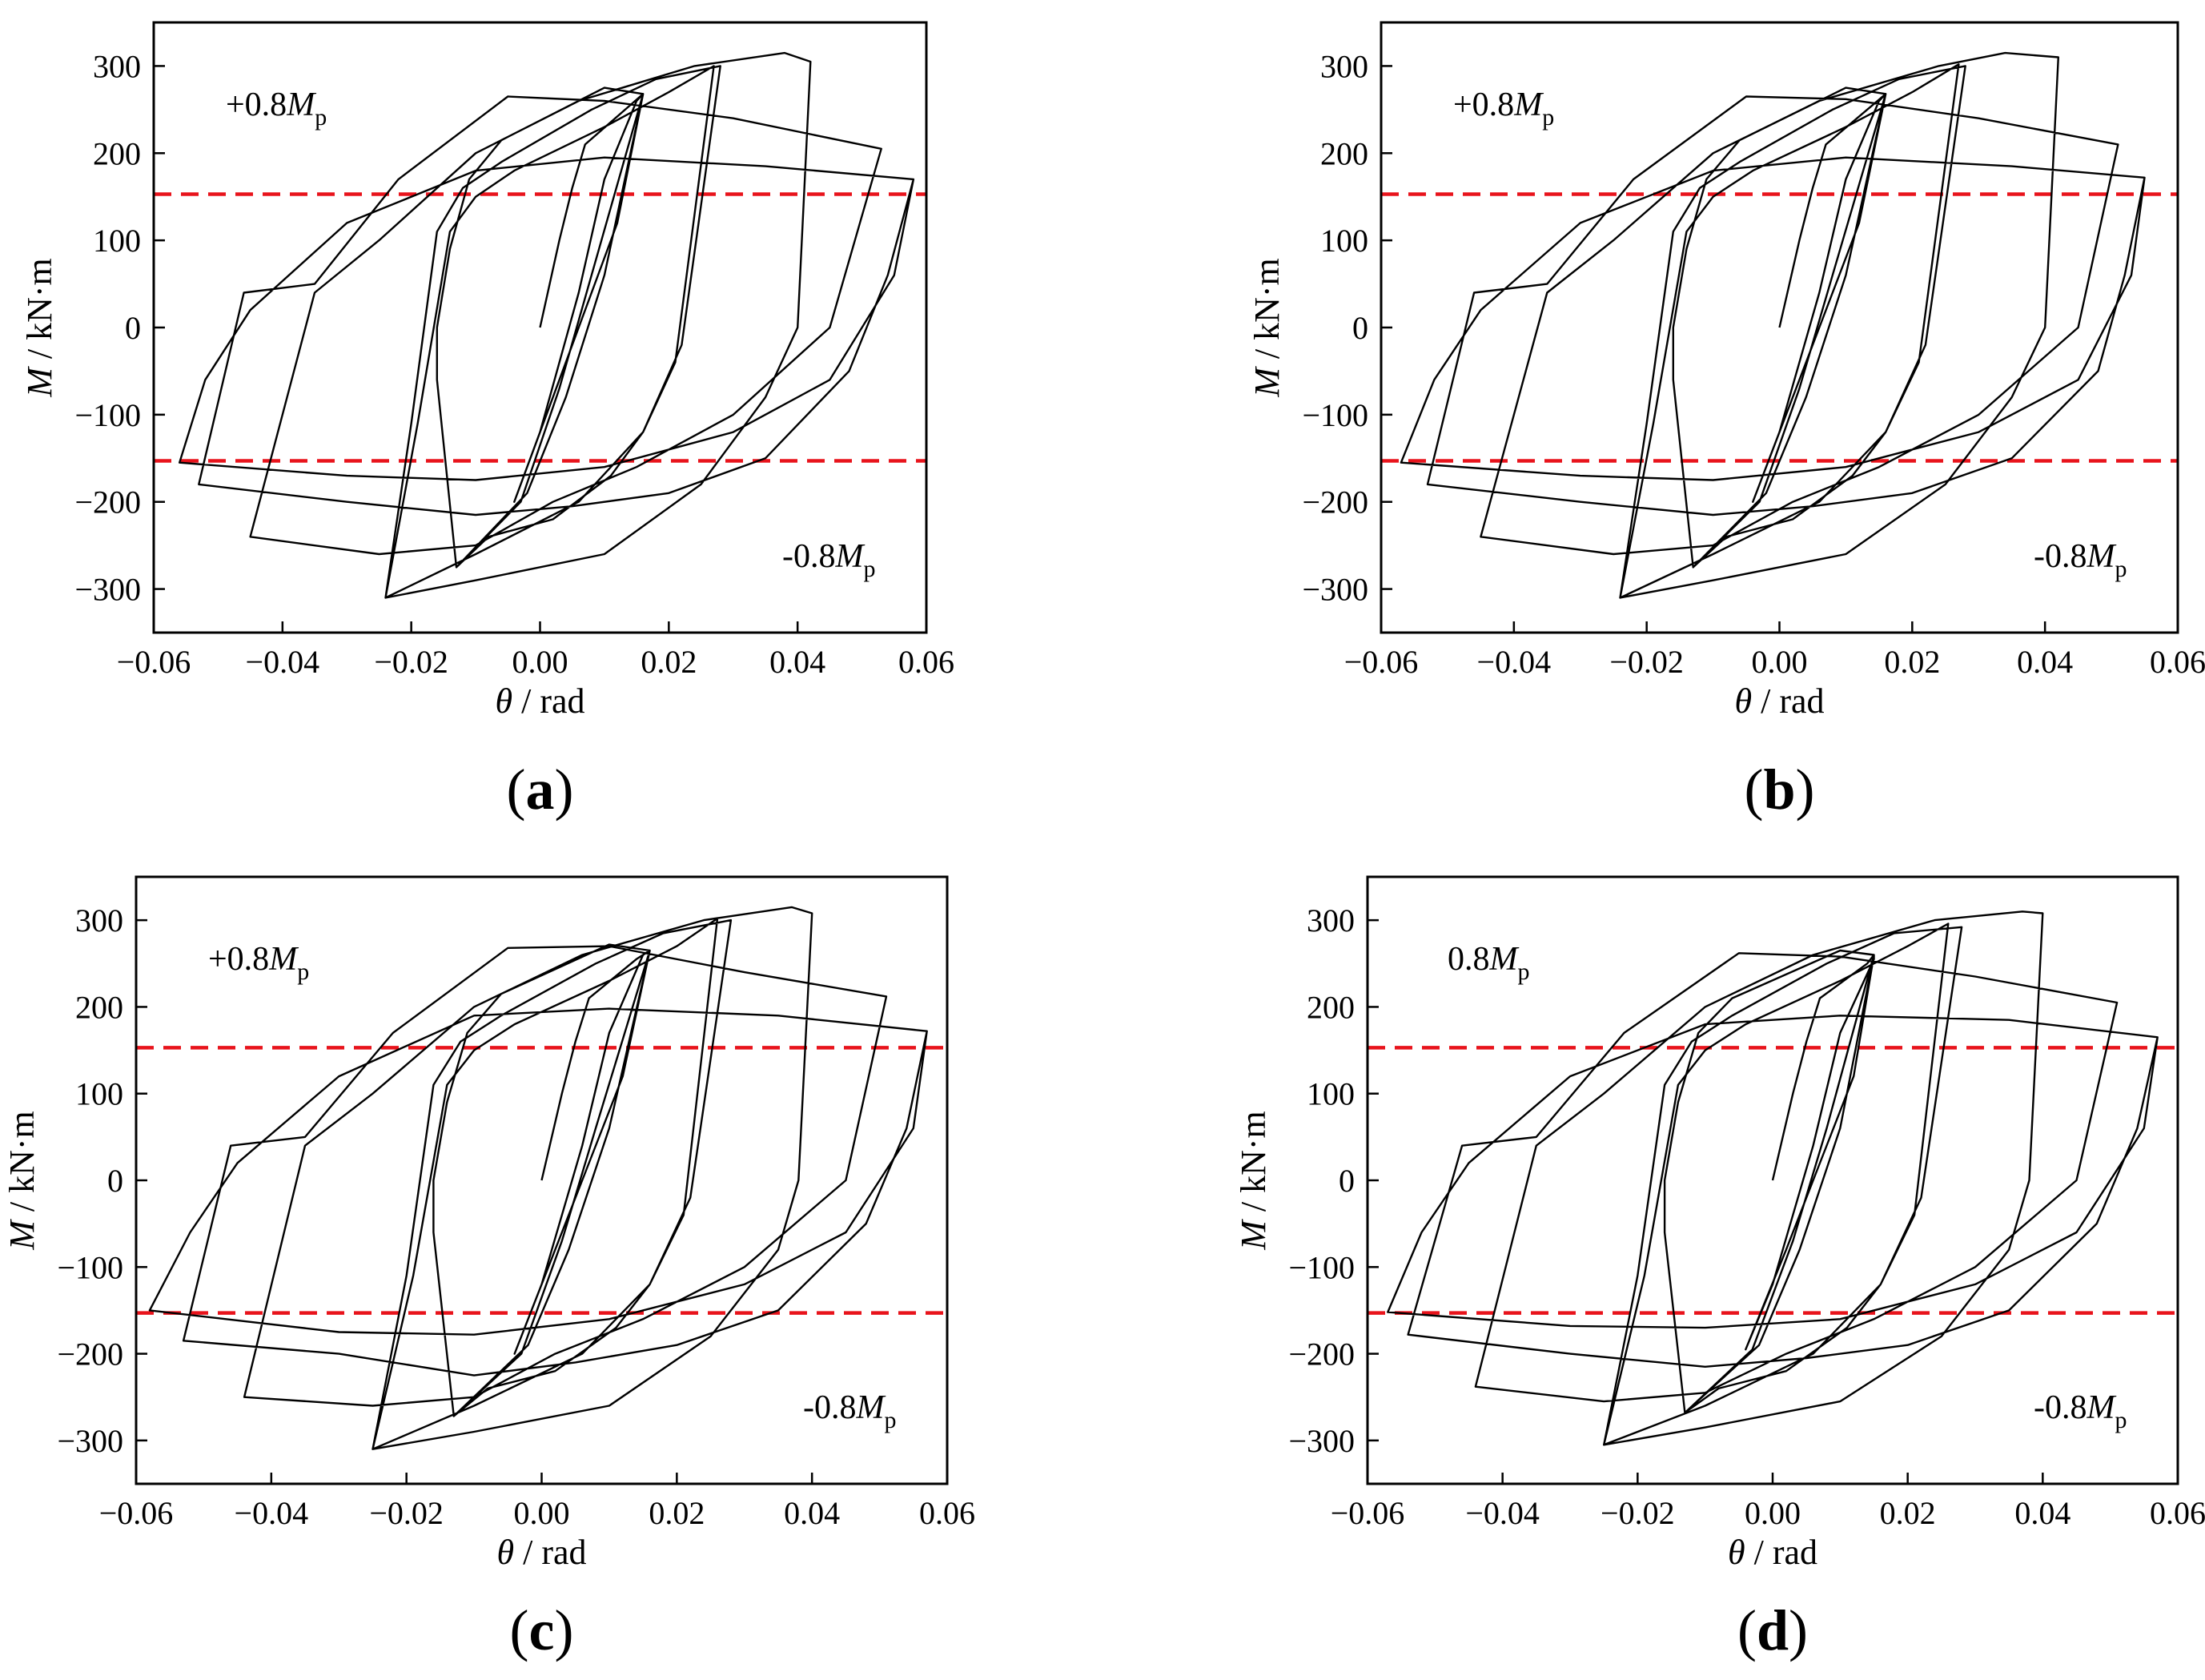 This screenshot has height=1680, width=2205. Describe the element at coordinates (1779, 790) in the screenshot. I see `panel-label: (b)` at that location.